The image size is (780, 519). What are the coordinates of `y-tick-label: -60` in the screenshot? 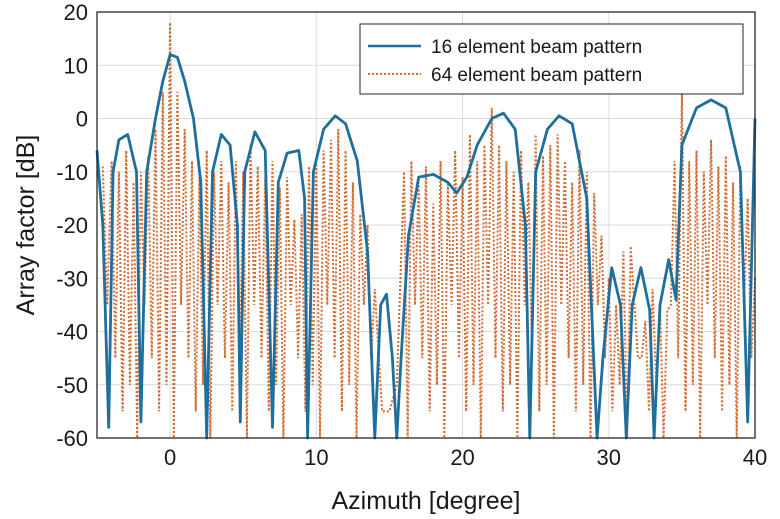 It's located at (72, 438).